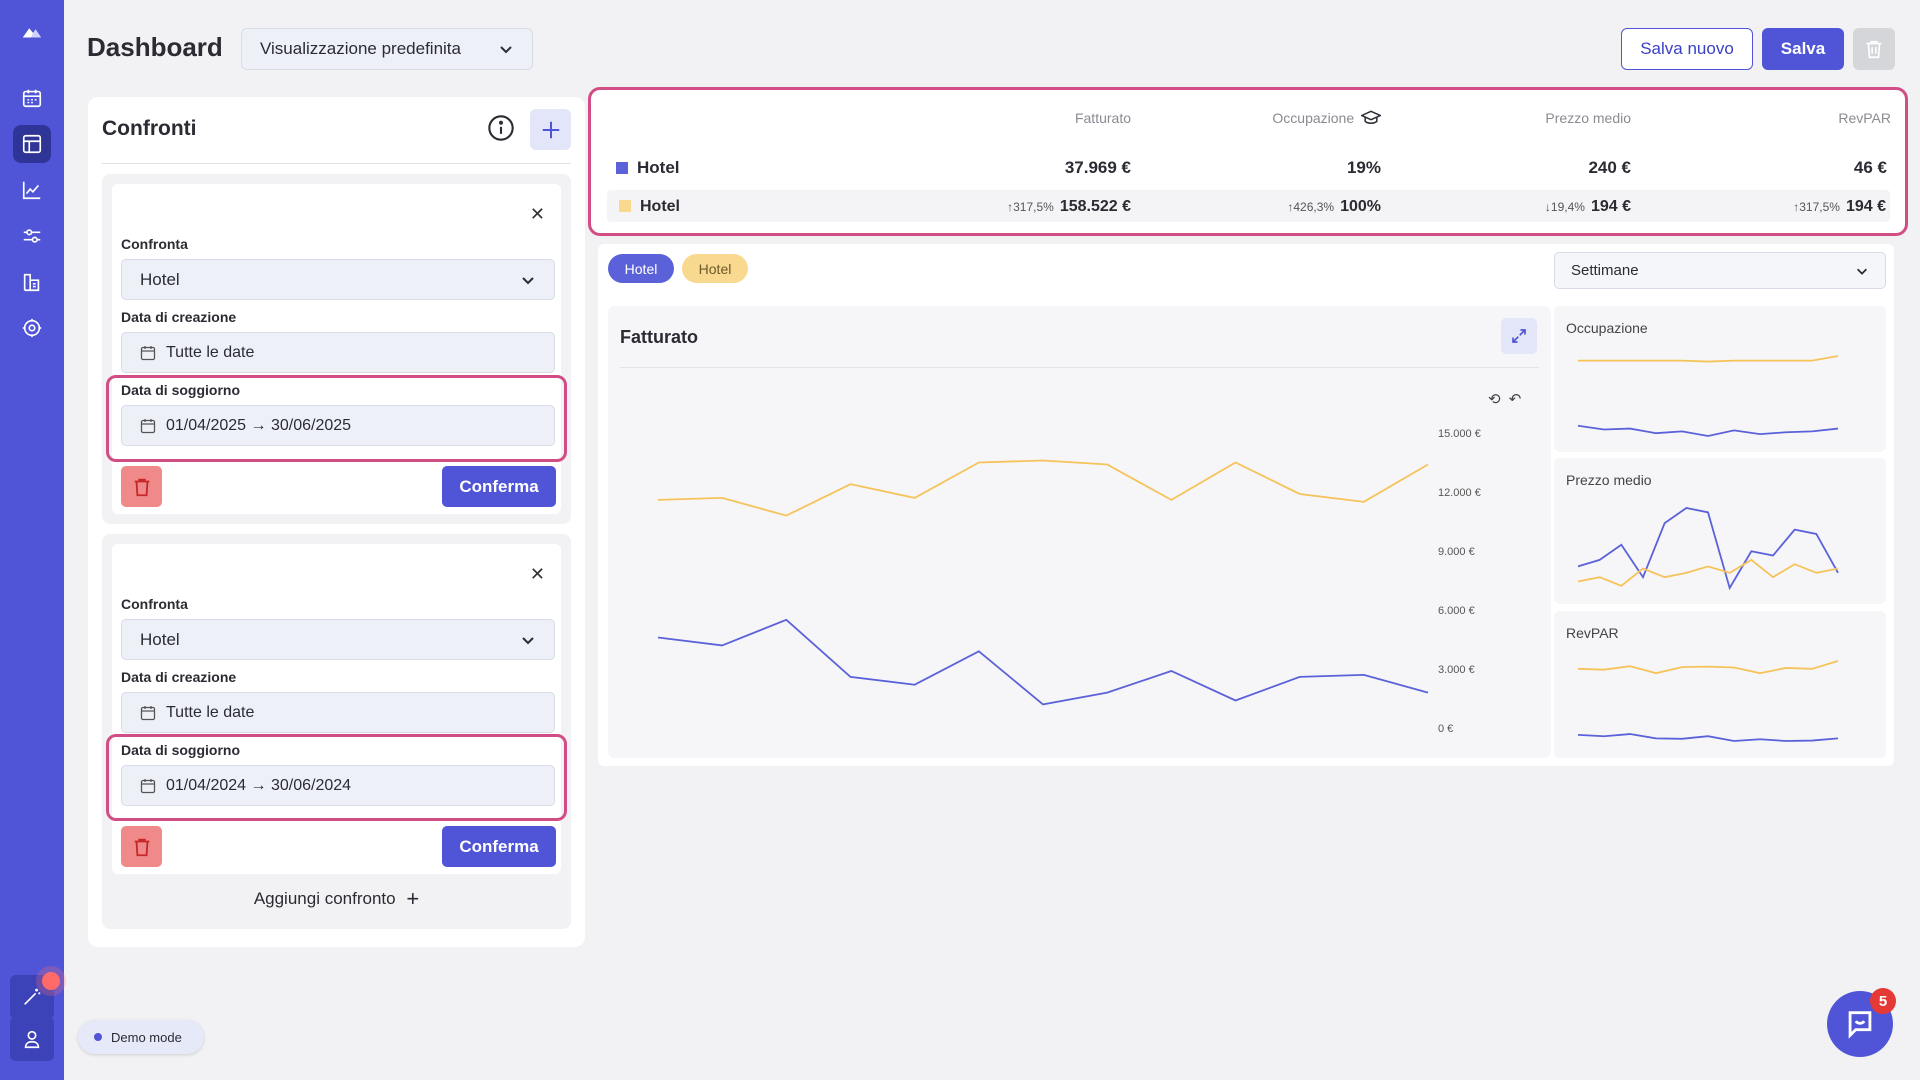 The width and height of the screenshot is (1920, 1080). I want to click on save-button: Salva, so click(1803, 49).